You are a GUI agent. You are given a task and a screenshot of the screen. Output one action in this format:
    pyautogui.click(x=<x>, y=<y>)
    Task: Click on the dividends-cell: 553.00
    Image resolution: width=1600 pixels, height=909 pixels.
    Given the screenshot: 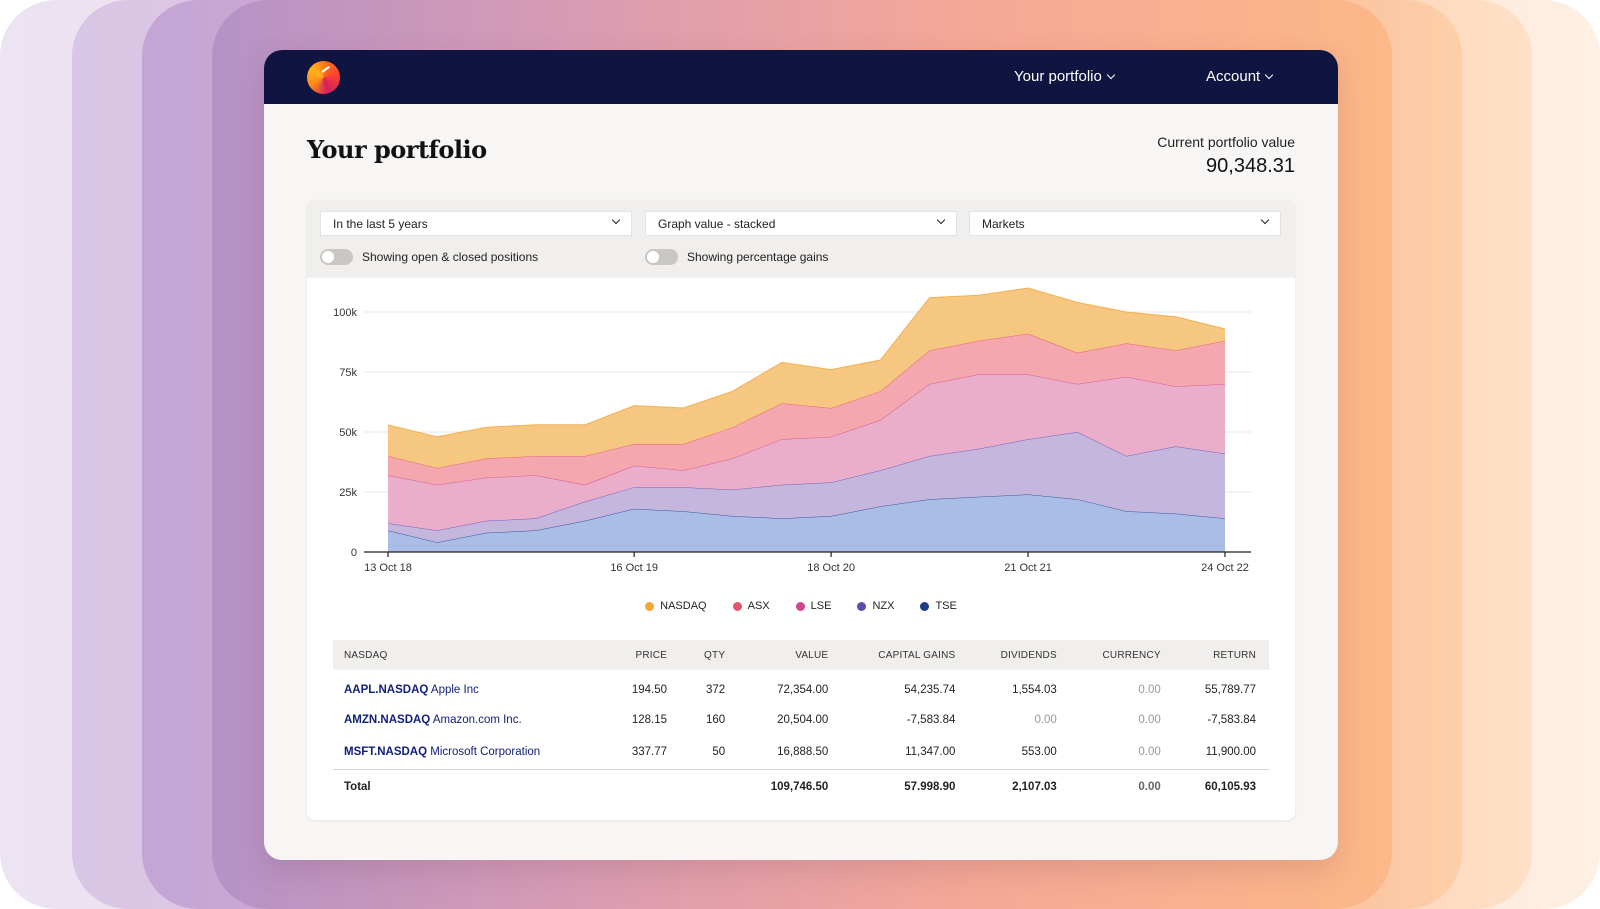 What is the action you would take?
    pyautogui.click(x=1039, y=752)
    